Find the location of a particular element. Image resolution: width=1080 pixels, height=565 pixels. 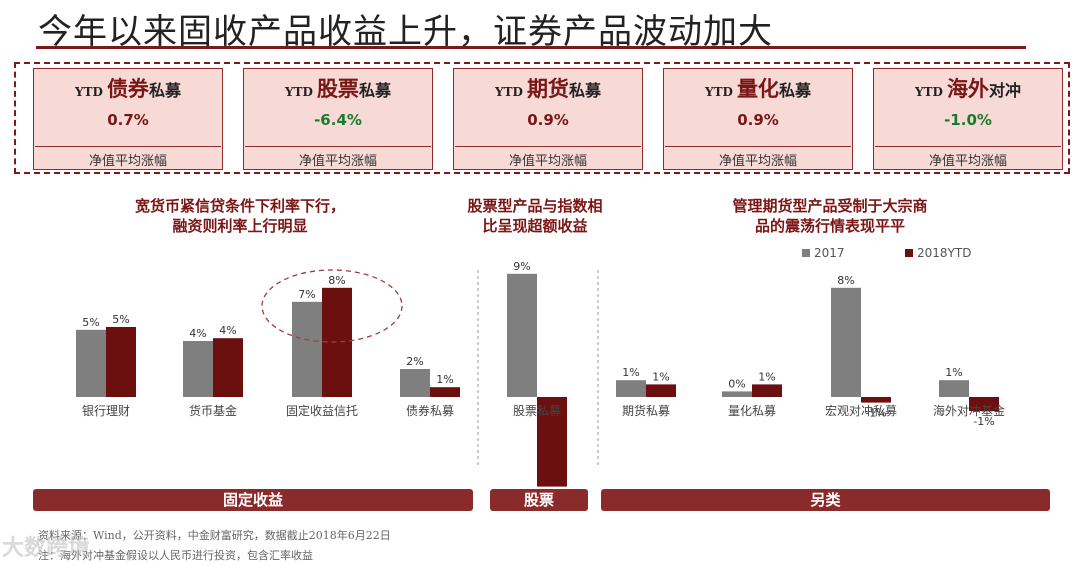

kpi-quant-title: YTD 量化私募 is located at coordinates (758, 88).